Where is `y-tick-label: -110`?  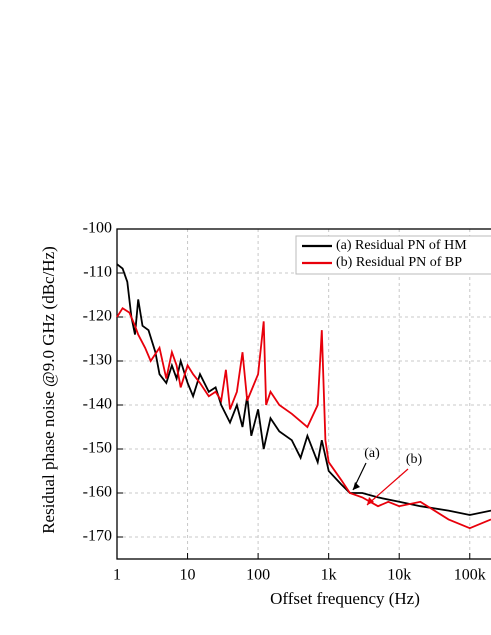 y-tick-label: -110 is located at coordinates (97, 272).